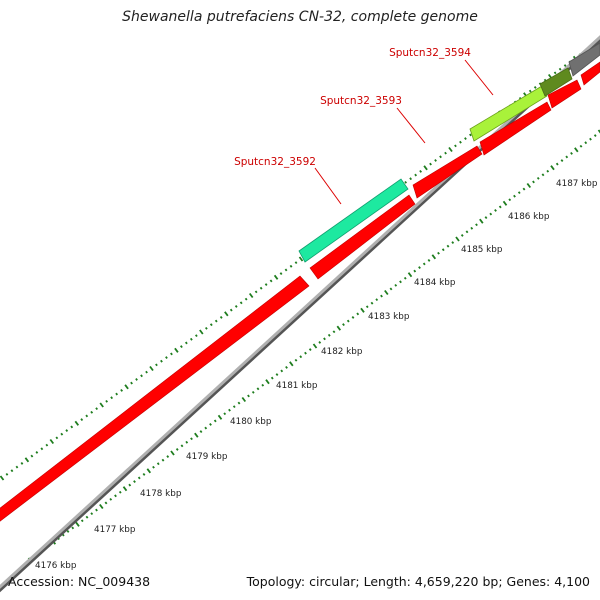 Image resolution: width=600 pixels, height=600 pixels. What do you see at coordinates (515, 128) in the screenshot?
I see `cds-arrow-3594-b` at bounding box center [515, 128].